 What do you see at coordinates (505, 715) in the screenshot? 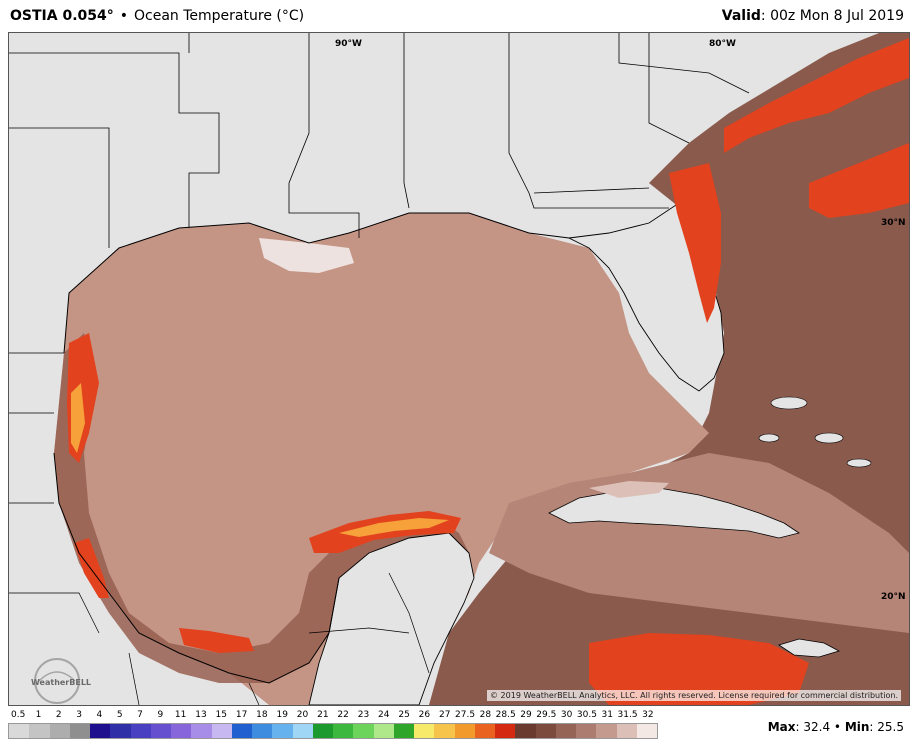
I see `legend-tick-label: 28.5` at bounding box center [505, 715].